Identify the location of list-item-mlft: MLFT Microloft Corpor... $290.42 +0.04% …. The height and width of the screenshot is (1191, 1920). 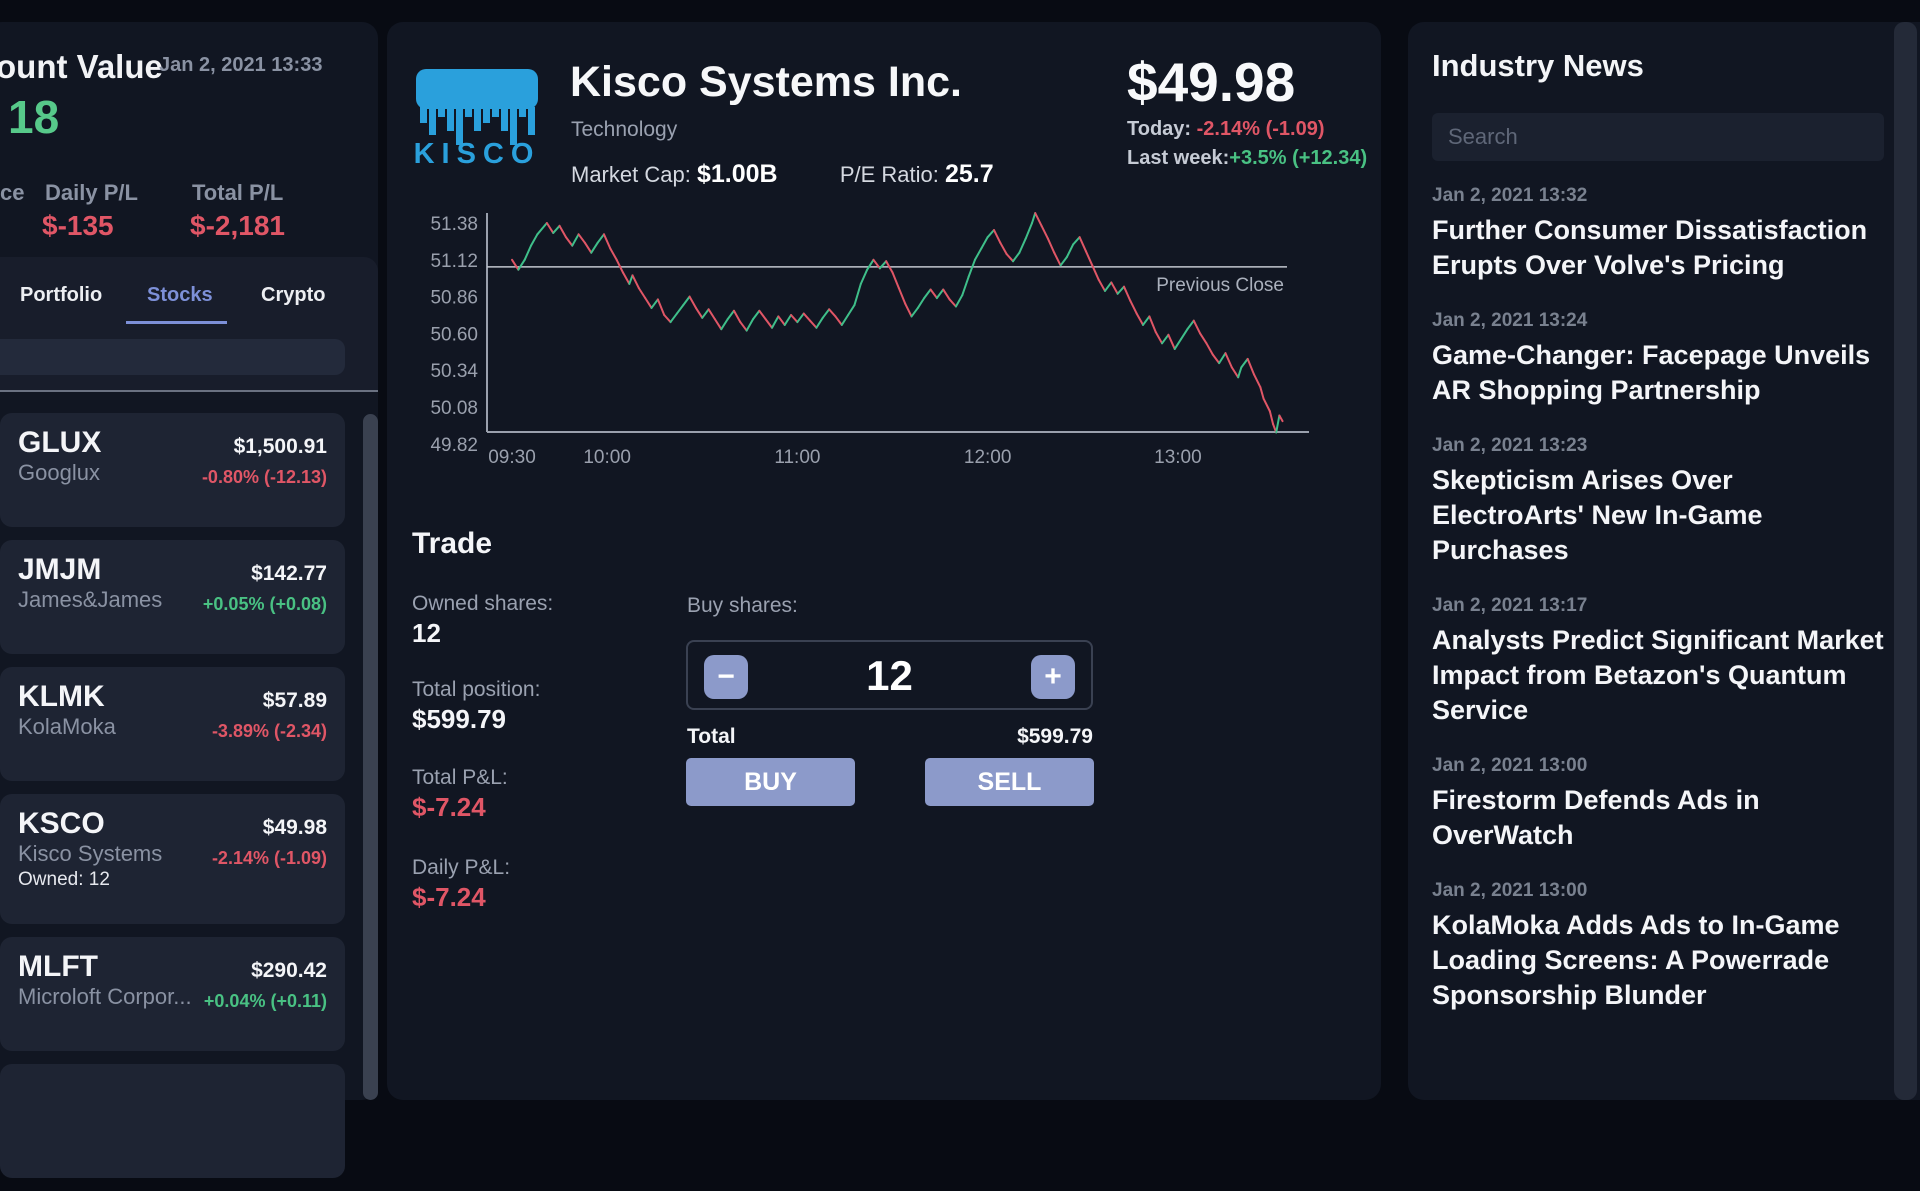
(172, 994).